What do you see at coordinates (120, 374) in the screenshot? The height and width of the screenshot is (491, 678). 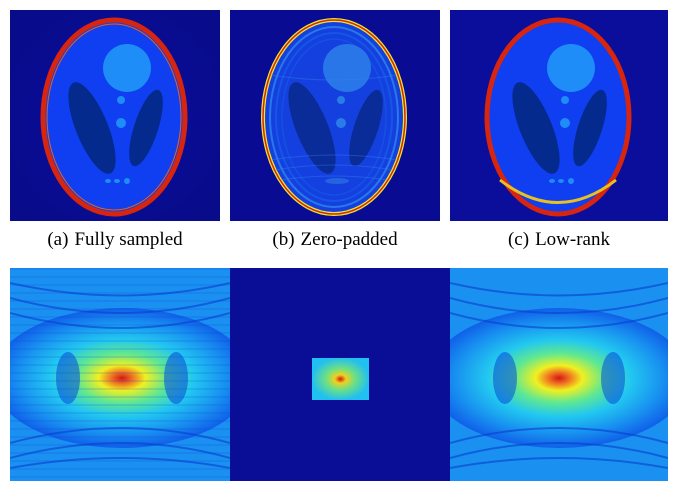 I see `kspace-fully-sampled-image` at bounding box center [120, 374].